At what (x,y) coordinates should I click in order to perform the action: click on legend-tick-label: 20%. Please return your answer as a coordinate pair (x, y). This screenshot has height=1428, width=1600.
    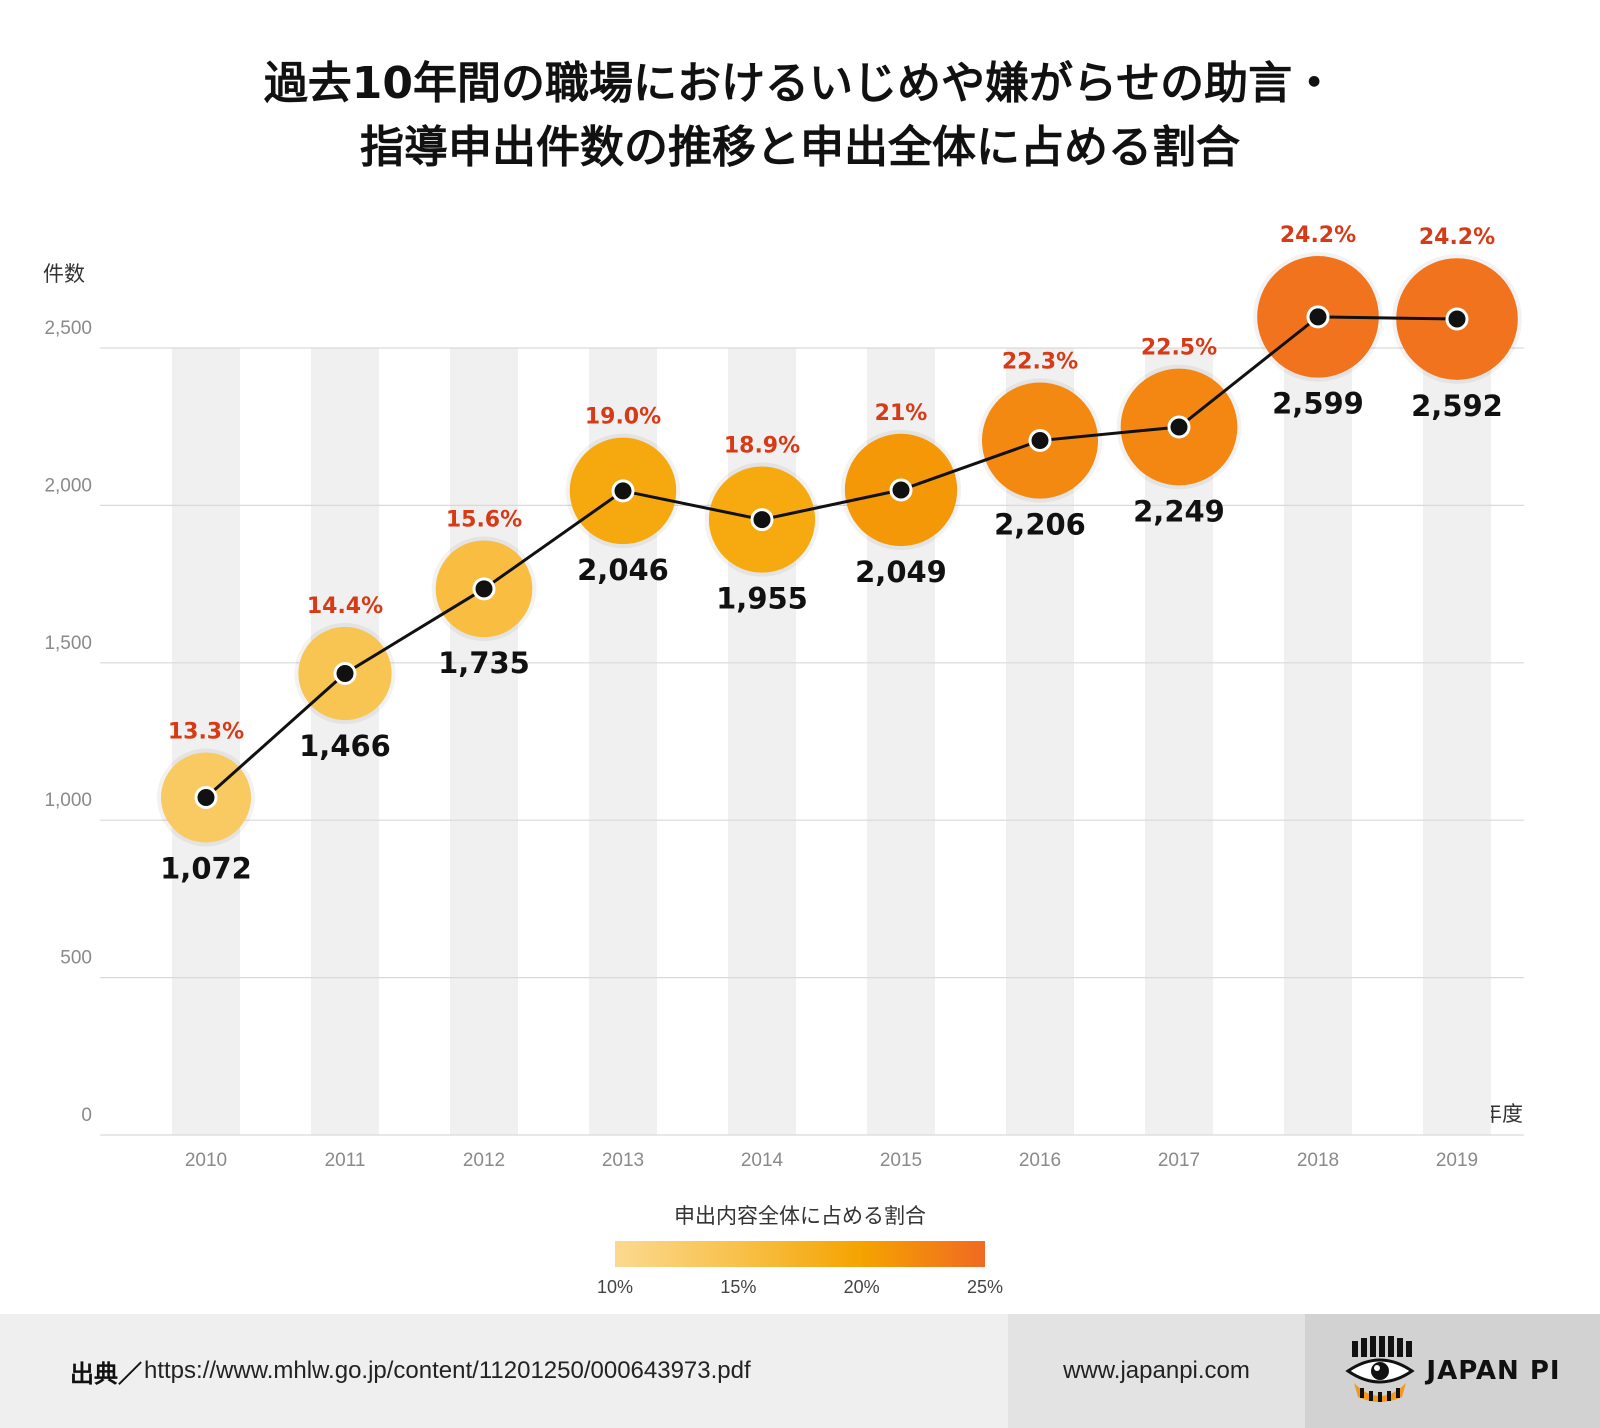
    Looking at the image, I should click on (862, 1287).